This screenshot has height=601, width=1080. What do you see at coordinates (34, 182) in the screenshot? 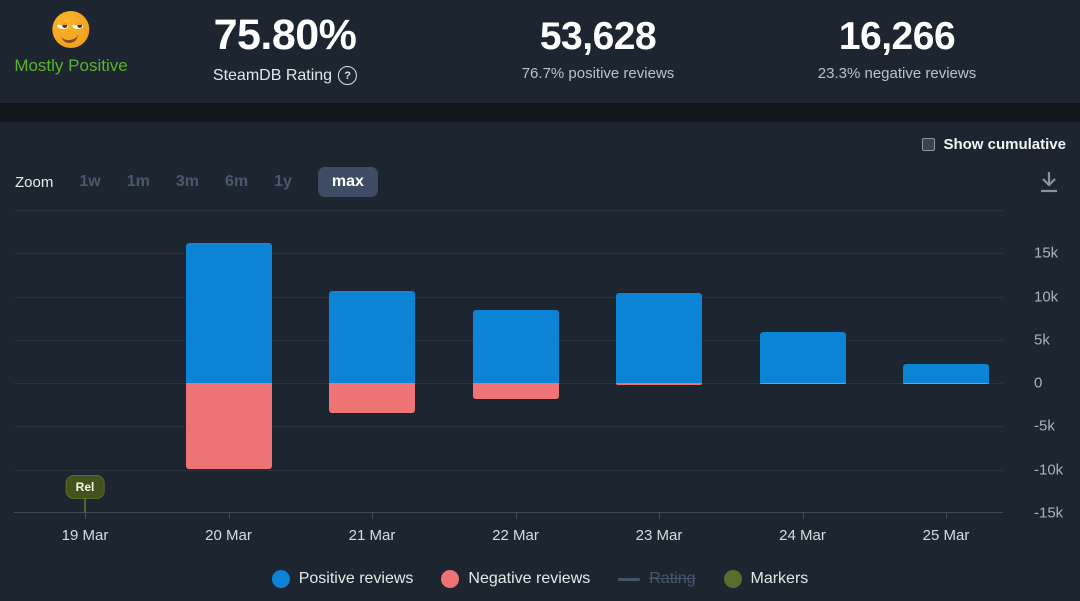
I see `zoom-label: Zoom` at bounding box center [34, 182].